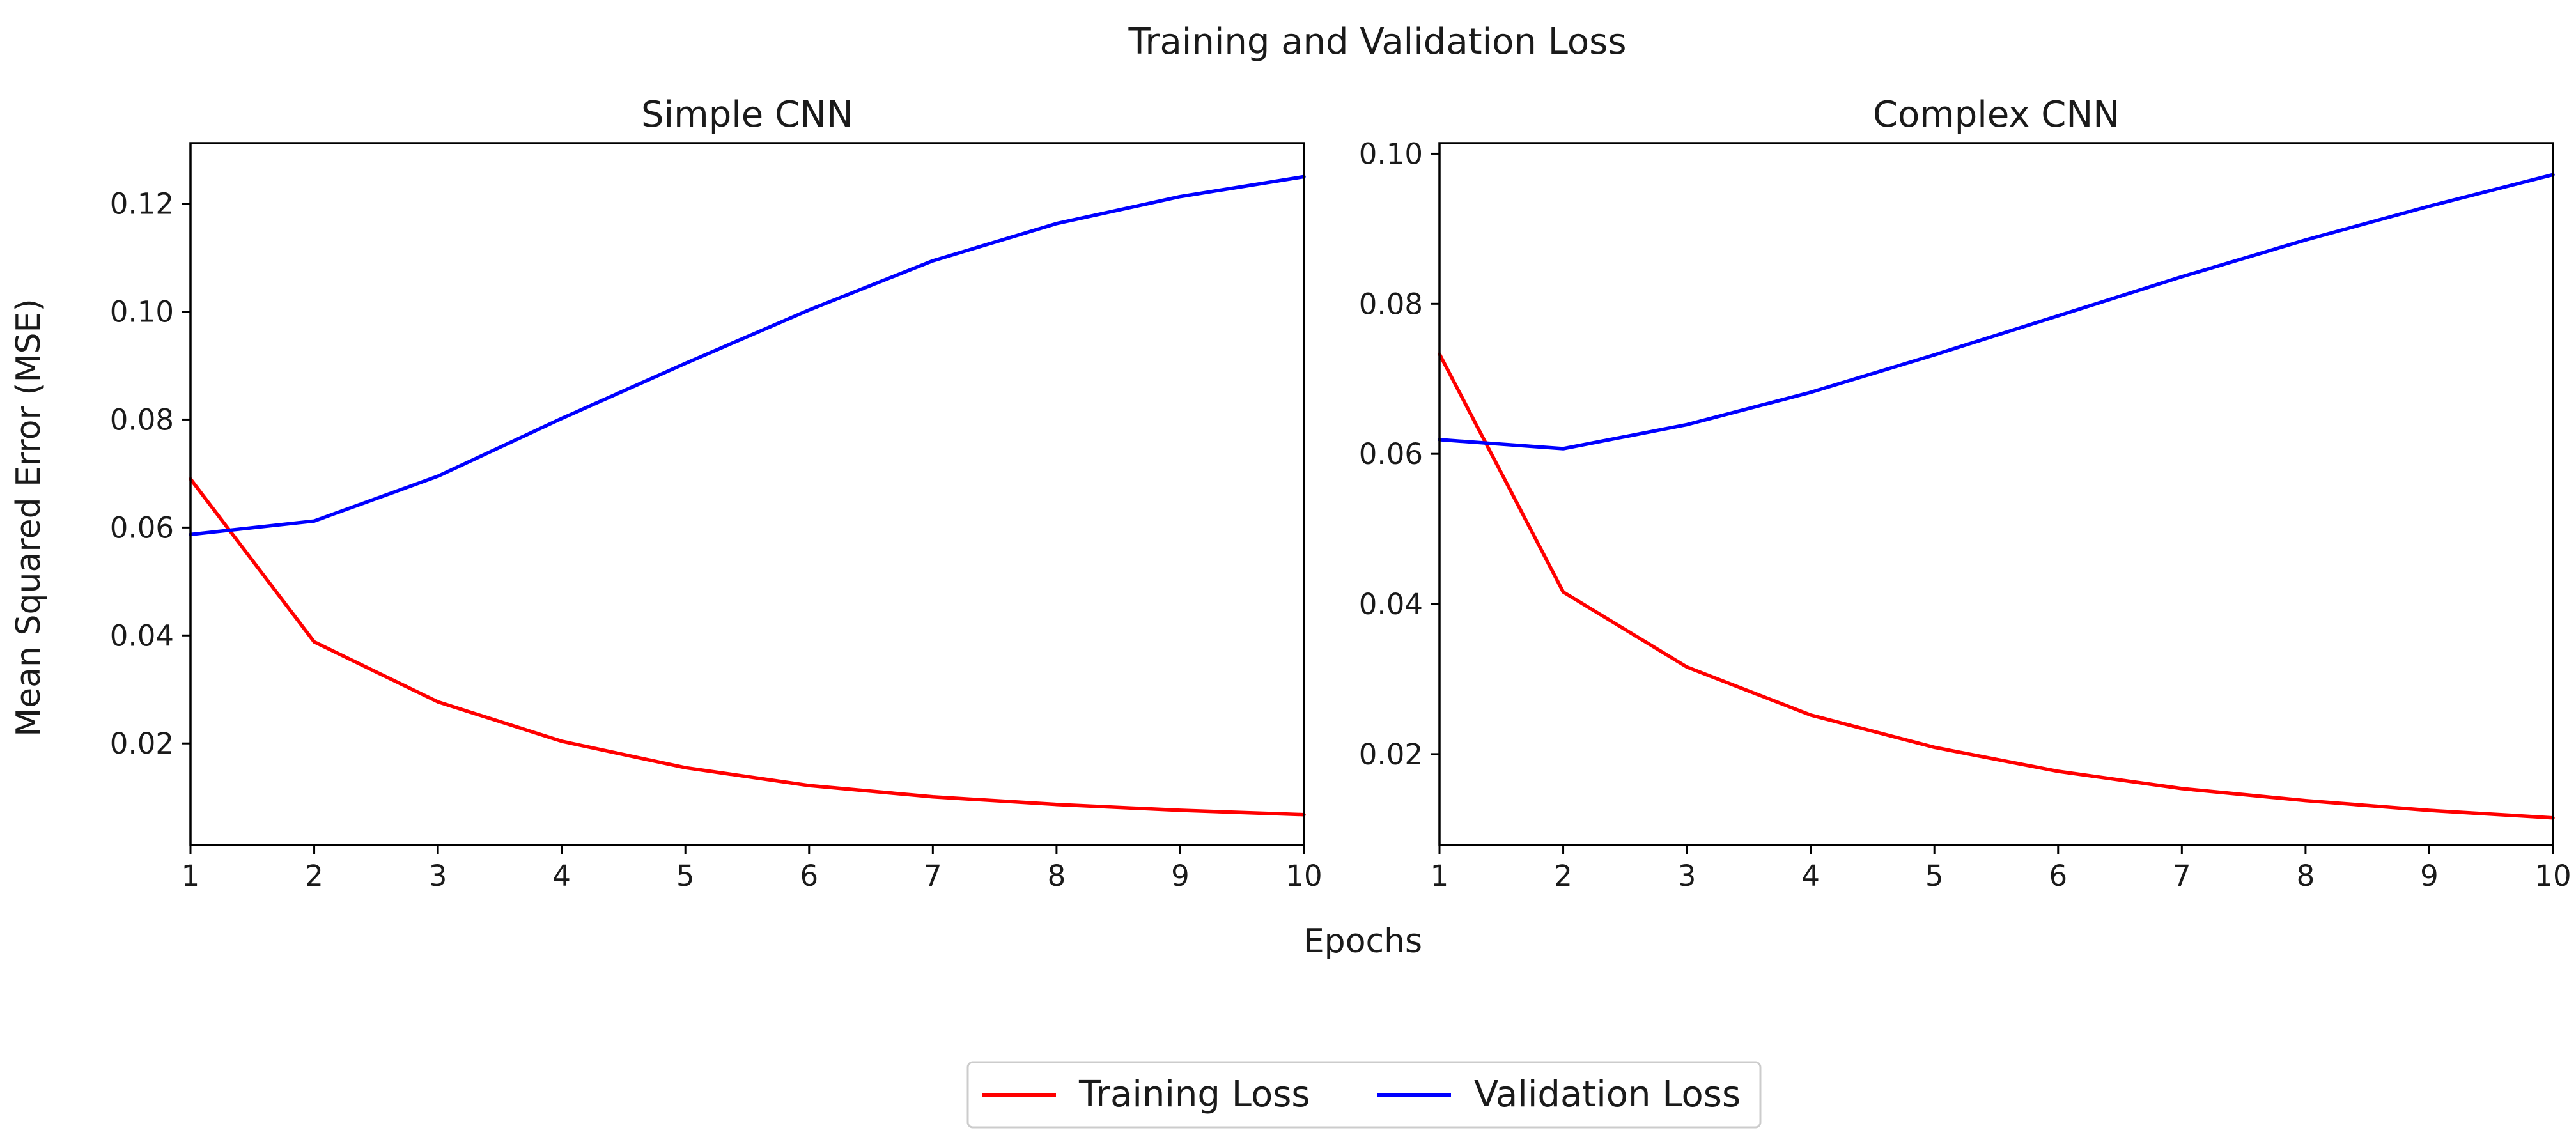 The width and height of the screenshot is (2576, 1144). I want to click on legend-frame, so click(1364, 1095).